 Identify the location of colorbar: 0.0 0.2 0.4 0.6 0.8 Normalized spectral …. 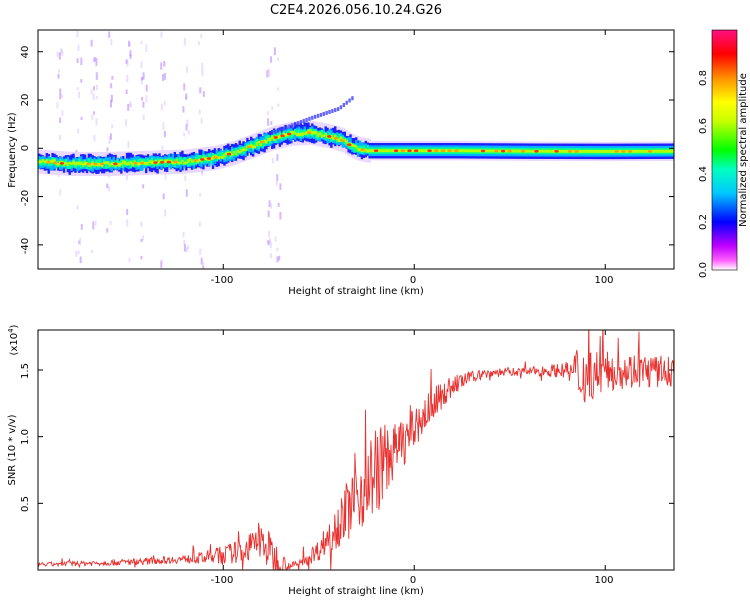
(723, 153).